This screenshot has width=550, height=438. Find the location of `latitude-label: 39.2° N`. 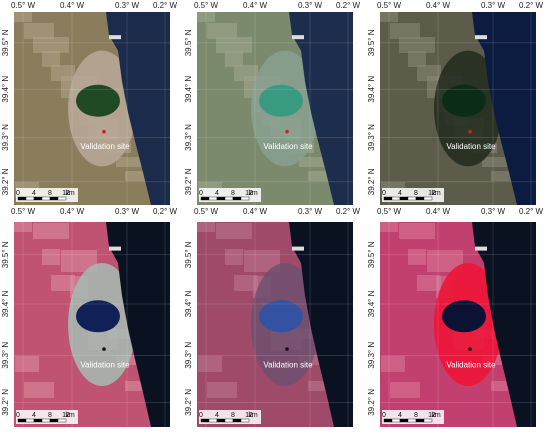

latitude-label: 39.2° N is located at coordinates (371, 402).